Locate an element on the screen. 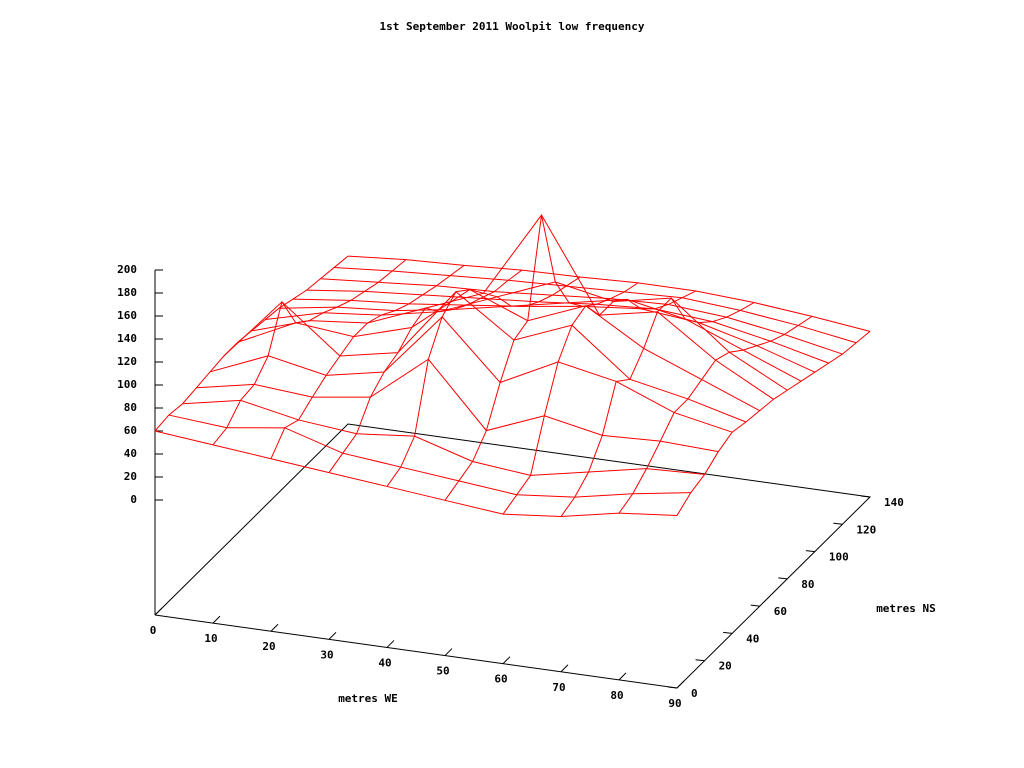 This screenshot has width=1024, height=768. y-tick-label: 140 is located at coordinates (894, 502).